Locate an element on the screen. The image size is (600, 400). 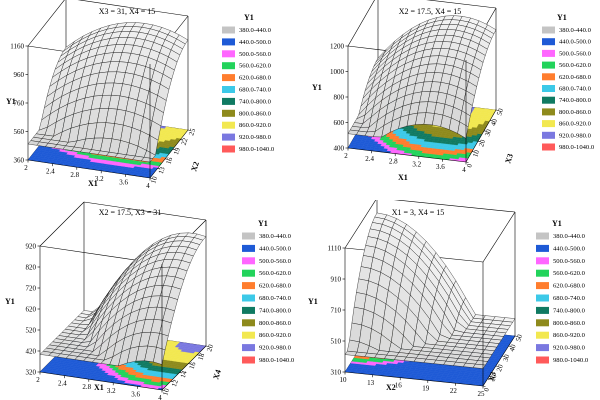
z-tick-label: 720 is located at coordinates (31, 289).